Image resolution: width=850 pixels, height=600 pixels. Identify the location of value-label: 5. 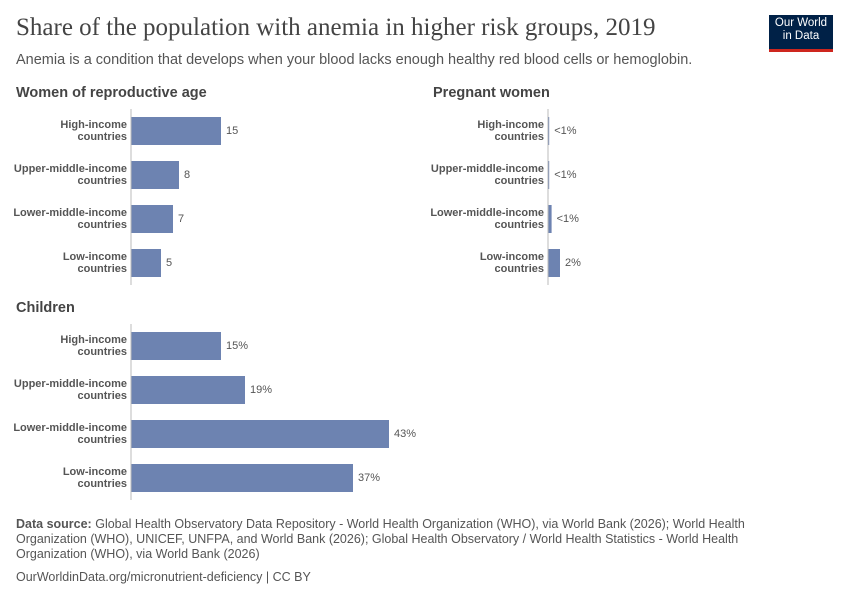
(169, 263).